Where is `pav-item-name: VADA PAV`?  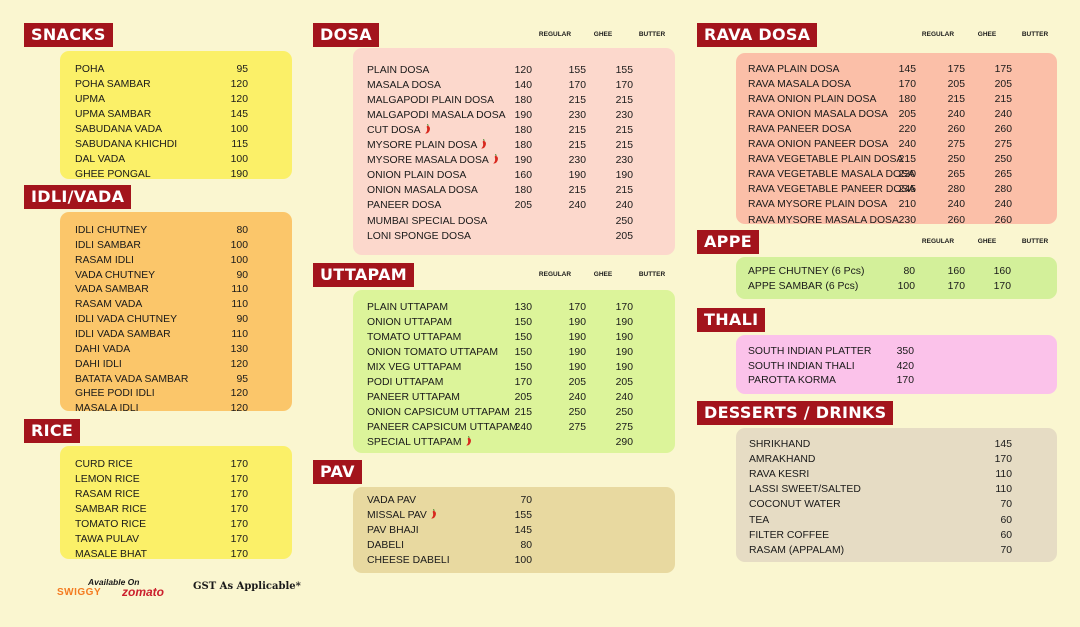
pav-item-name: VADA PAV is located at coordinates (391, 500).